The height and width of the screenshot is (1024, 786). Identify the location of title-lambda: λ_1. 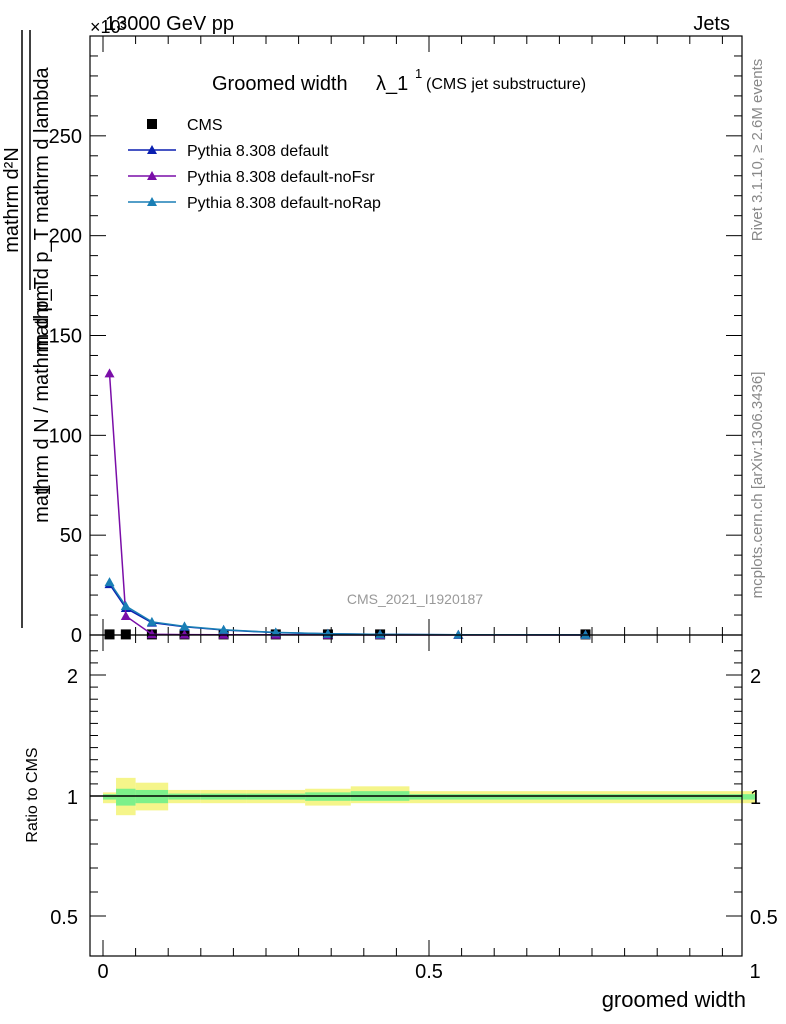
(392, 84).